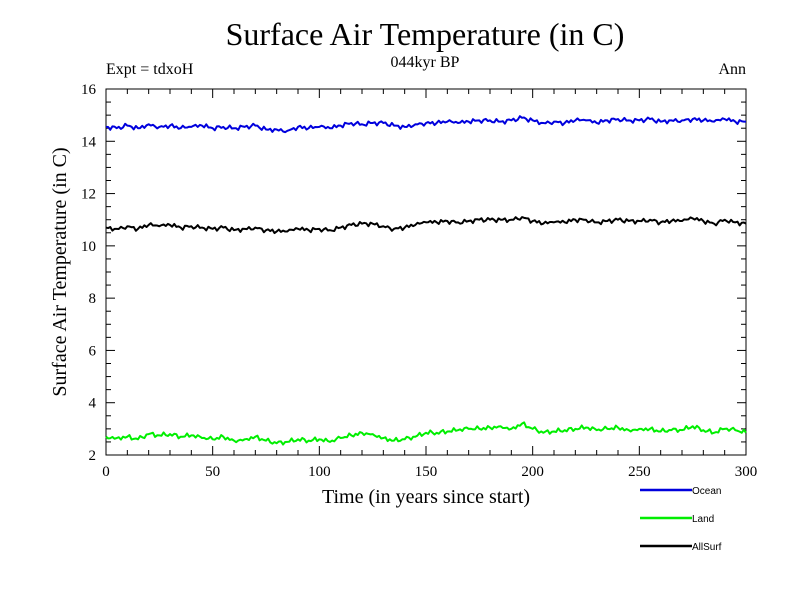 This screenshot has width=800, height=600. What do you see at coordinates (88, 195) in the screenshot?
I see `y-tick-label: 12` at bounding box center [88, 195].